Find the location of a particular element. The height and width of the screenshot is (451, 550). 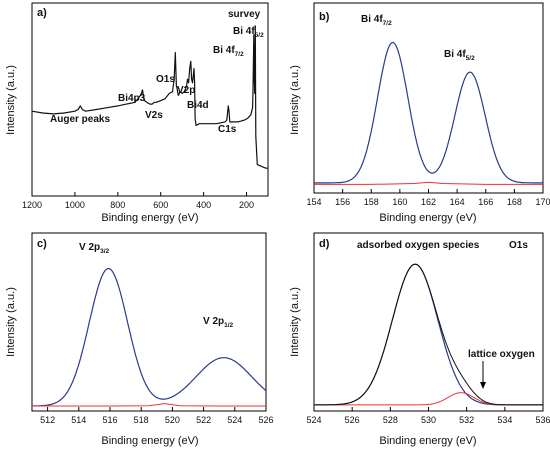

x-tick-label: 522 is located at coordinates (203, 420).